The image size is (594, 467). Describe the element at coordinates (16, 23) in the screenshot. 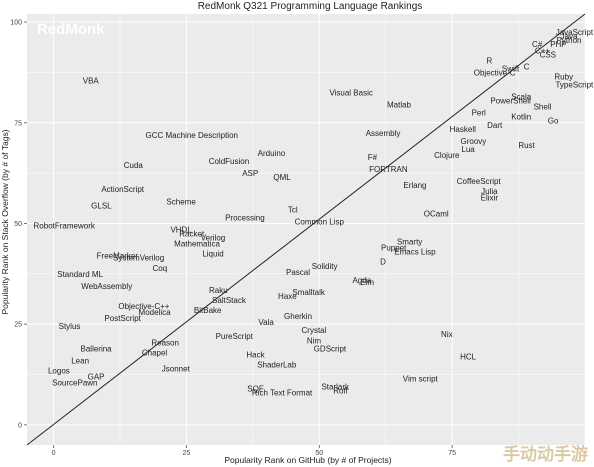

I see `y-tick-label: 100` at that location.